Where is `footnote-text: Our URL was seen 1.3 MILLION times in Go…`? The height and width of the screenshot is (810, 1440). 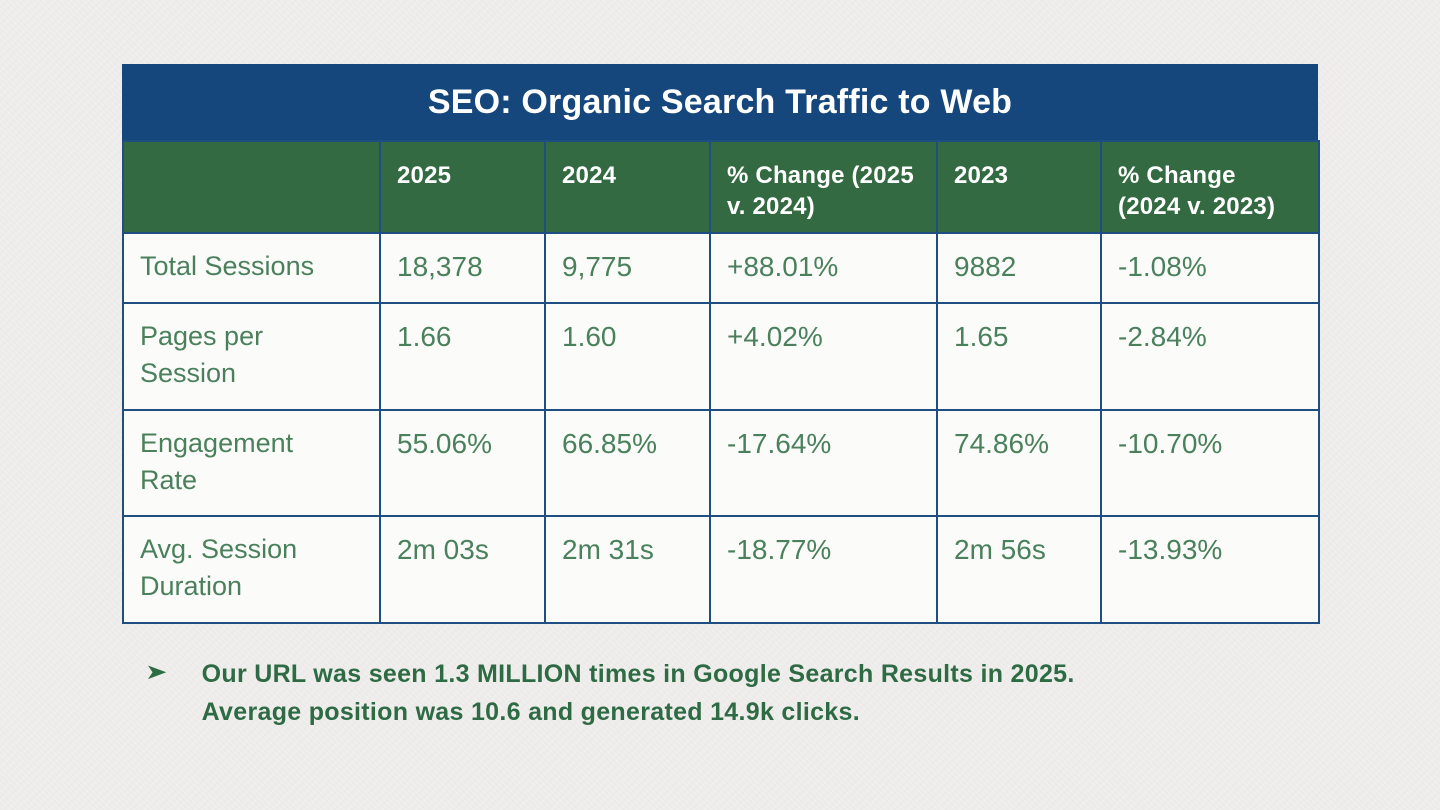 footnote-text: Our URL was seen 1.3 MILLION times in Go… is located at coordinates (638, 693).